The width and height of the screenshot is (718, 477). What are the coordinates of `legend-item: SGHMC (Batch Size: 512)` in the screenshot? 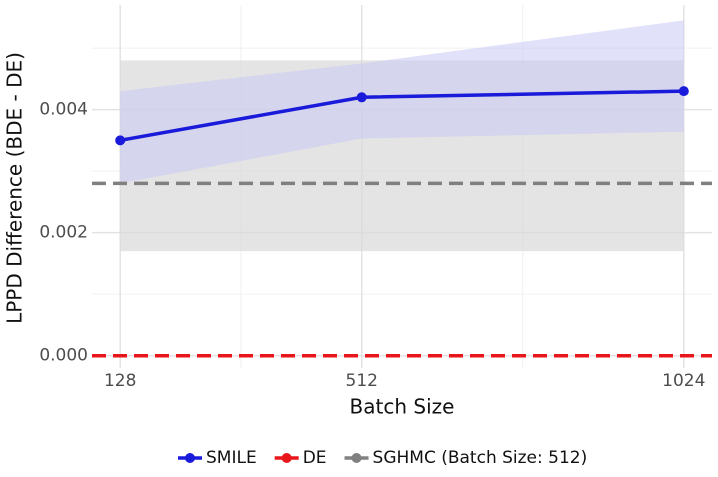 It's located at (466, 458).